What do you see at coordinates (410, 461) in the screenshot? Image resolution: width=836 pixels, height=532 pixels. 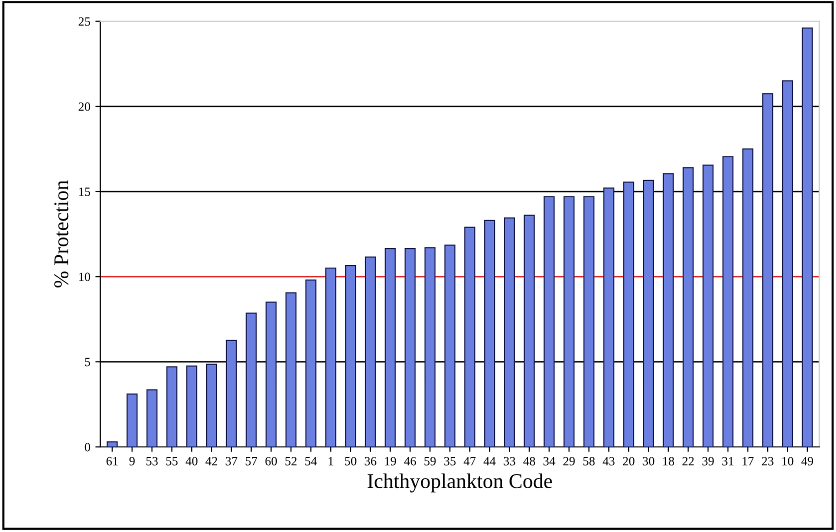 I see `x-tick-label: 46` at bounding box center [410, 461].